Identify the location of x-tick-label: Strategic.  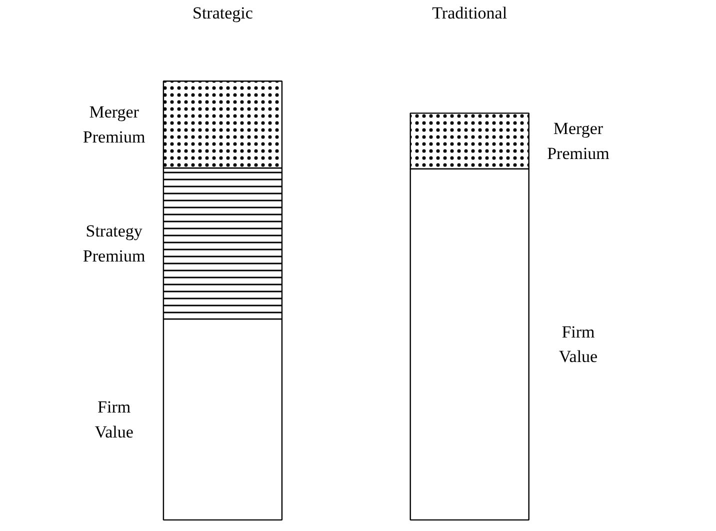
(223, 13).